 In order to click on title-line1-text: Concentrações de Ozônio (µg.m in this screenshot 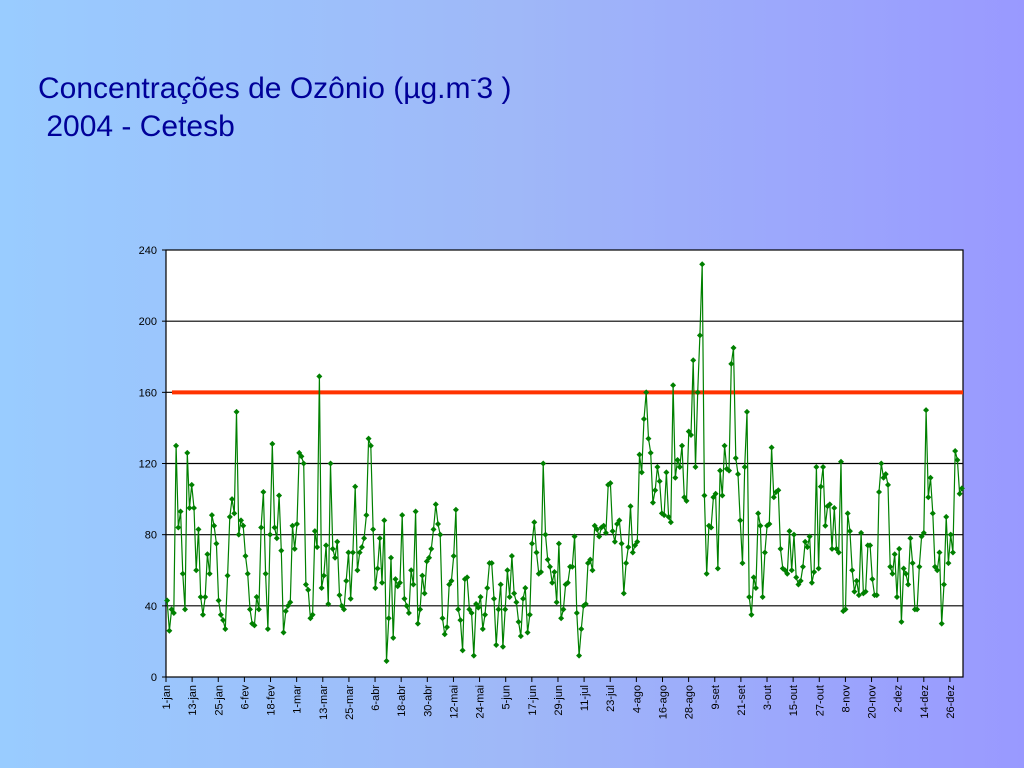, I will do `click(254, 88)`.